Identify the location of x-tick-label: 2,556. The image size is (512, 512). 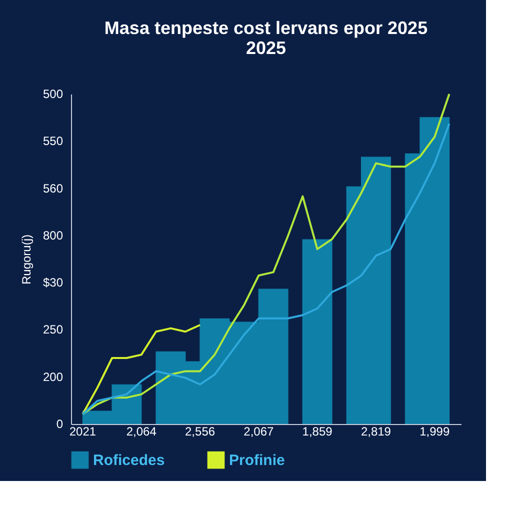
(200, 431).